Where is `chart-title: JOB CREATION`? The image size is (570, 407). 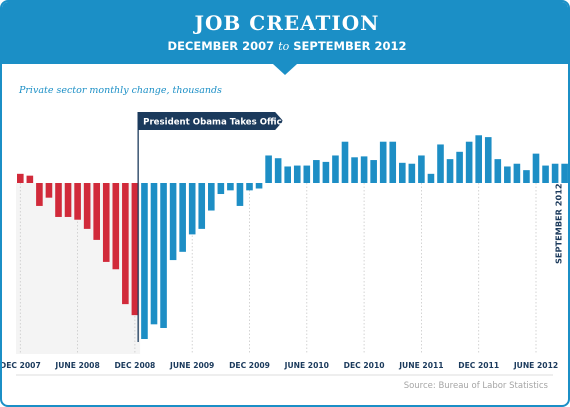
chart-title: JOB CREATION is located at coordinates (287, 23).